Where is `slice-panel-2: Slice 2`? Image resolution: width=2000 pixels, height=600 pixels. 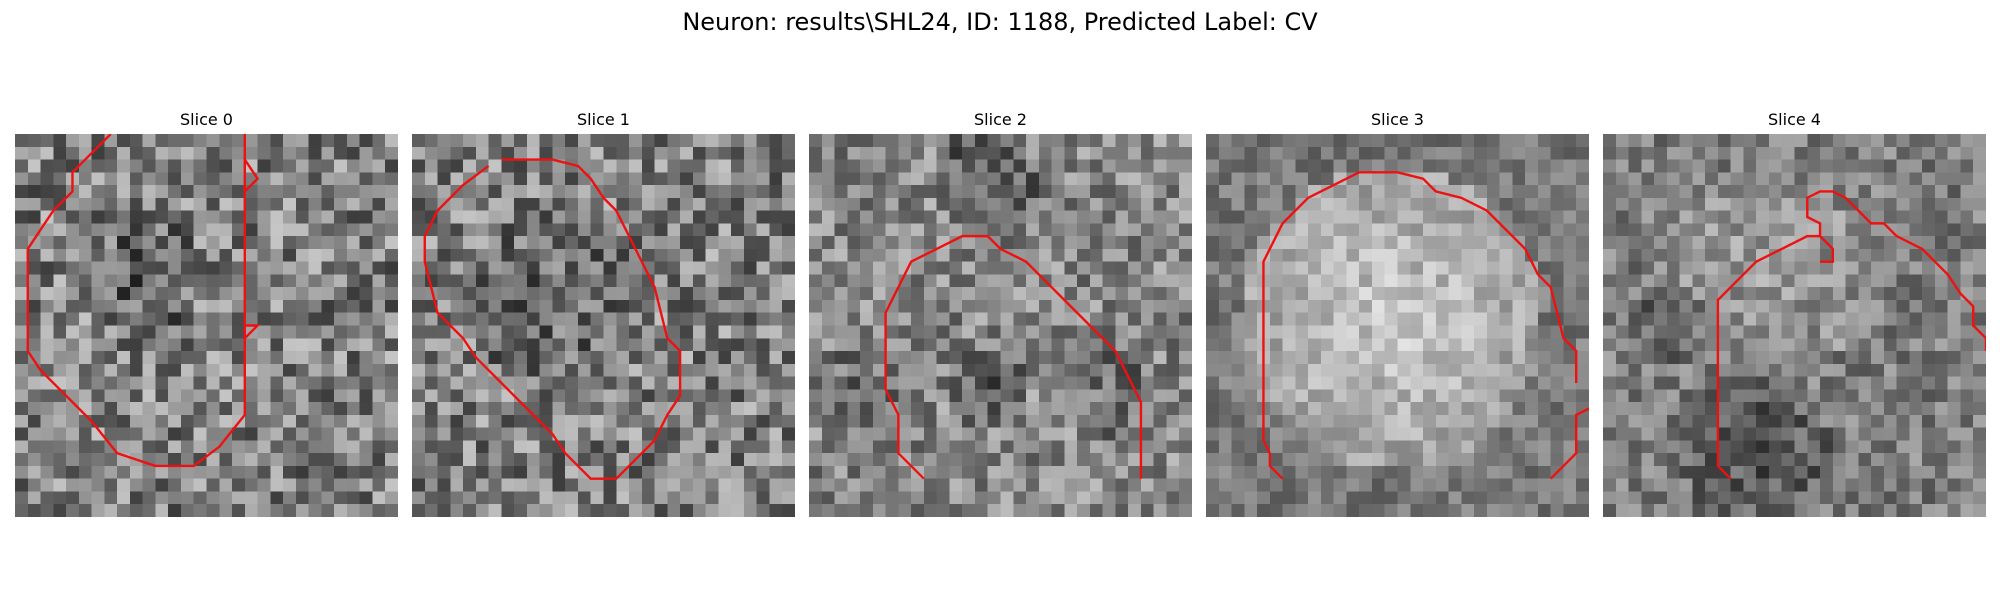 slice-panel-2: Slice 2 is located at coordinates (1000, 313).